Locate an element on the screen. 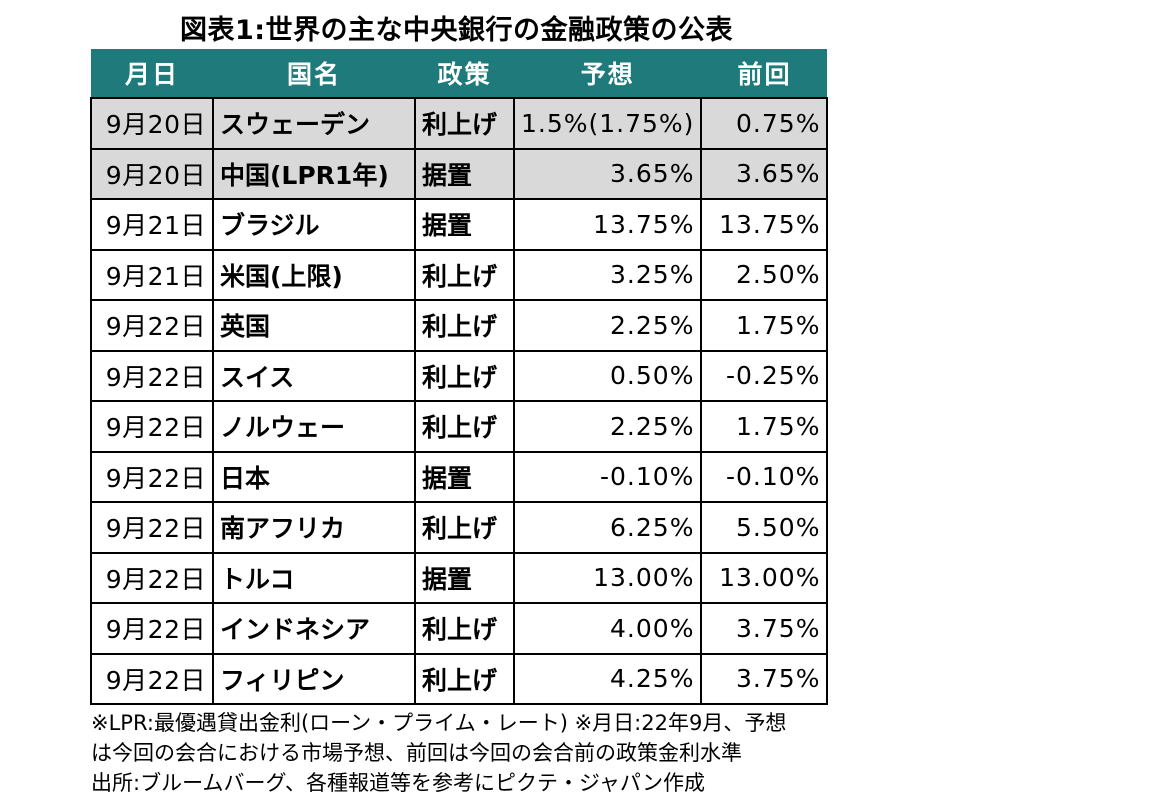 The width and height of the screenshot is (1152, 803). cell-previous: 5.50% is located at coordinates (764, 527).